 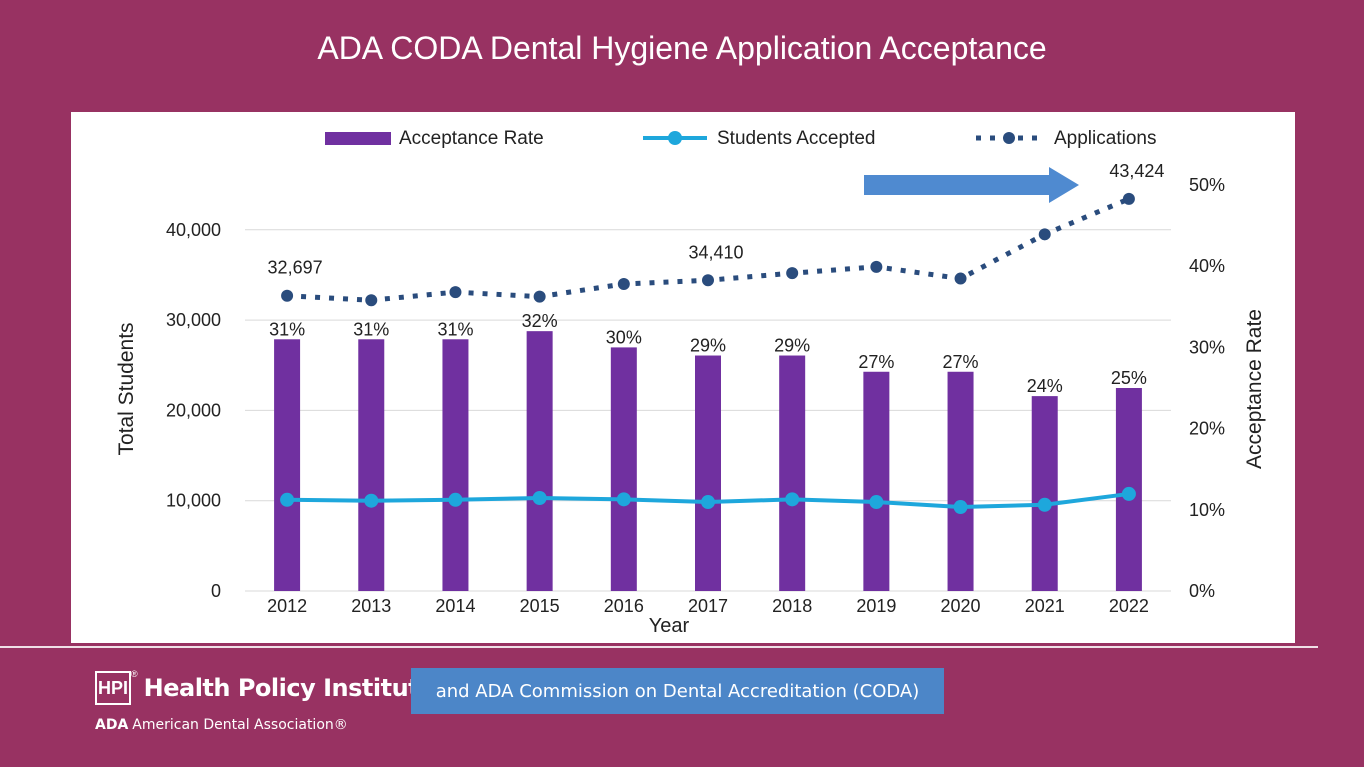 What do you see at coordinates (540, 606) in the screenshot?
I see `x-tick-label: 2015` at bounding box center [540, 606].